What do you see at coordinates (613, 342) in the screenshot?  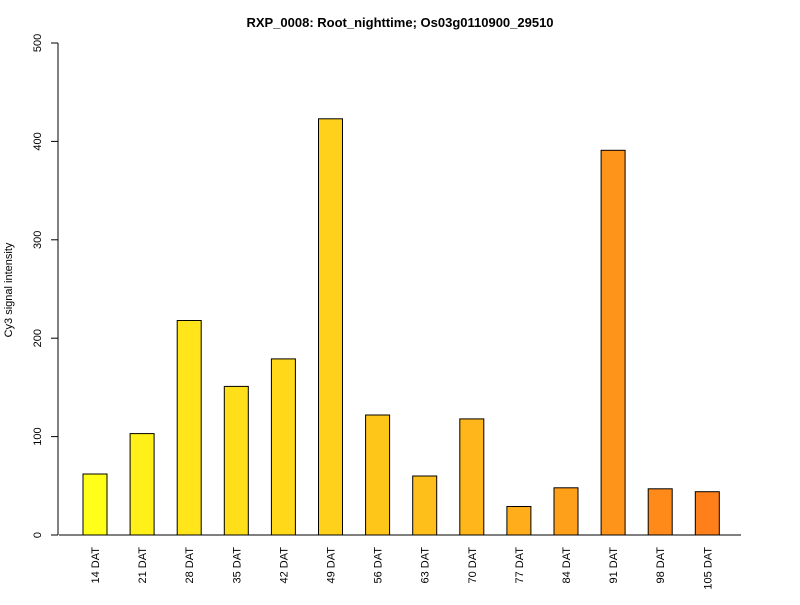 I see `bar-91-dat` at bounding box center [613, 342].